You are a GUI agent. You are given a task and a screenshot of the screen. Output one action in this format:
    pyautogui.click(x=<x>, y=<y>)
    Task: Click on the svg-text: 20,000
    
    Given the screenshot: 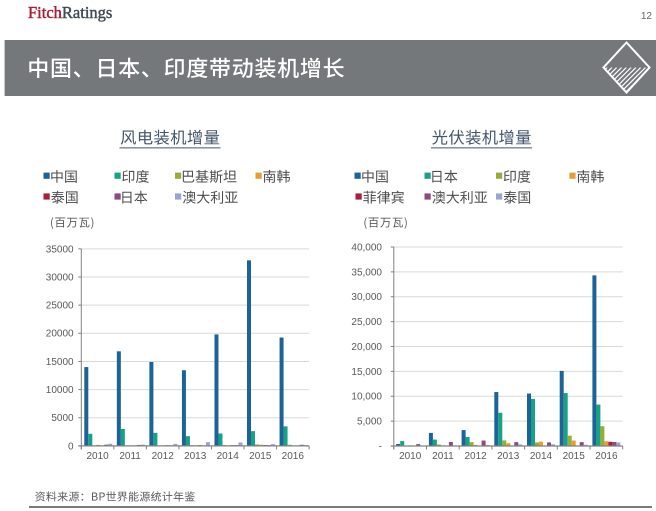 What is the action you would take?
    pyautogui.click(x=366, y=347)
    